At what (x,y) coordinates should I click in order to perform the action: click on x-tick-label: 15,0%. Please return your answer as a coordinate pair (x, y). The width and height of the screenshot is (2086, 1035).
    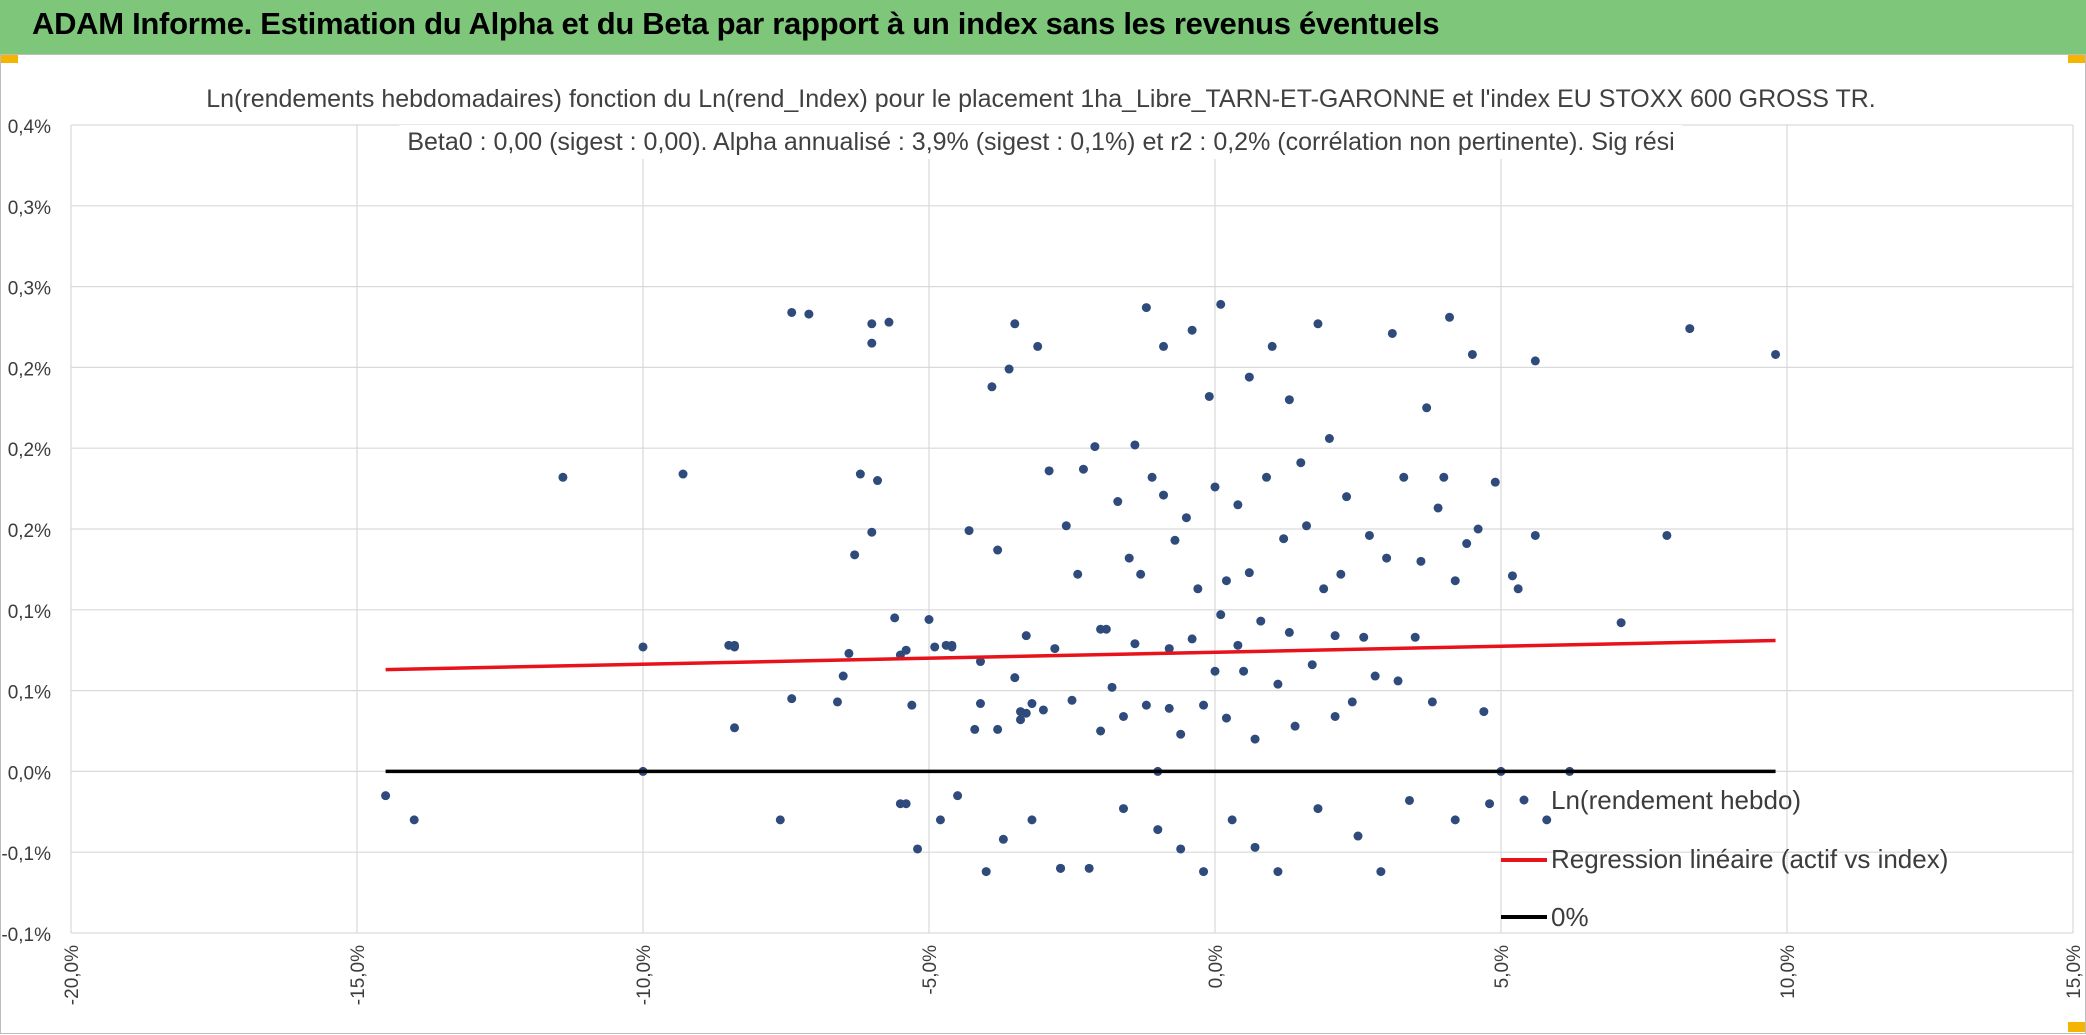
    Looking at the image, I should click on (2074, 972).